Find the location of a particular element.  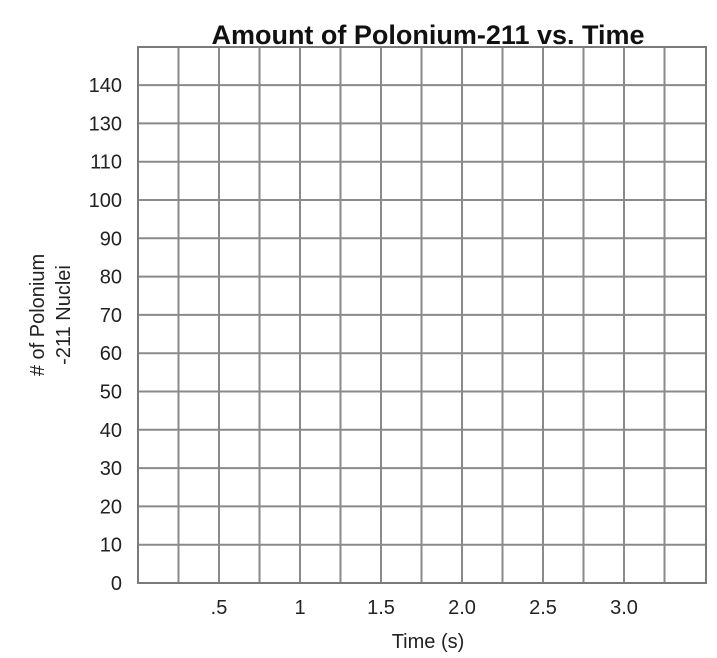

y-axis-label-line-1: # of Polonium is located at coordinates (38, 315).